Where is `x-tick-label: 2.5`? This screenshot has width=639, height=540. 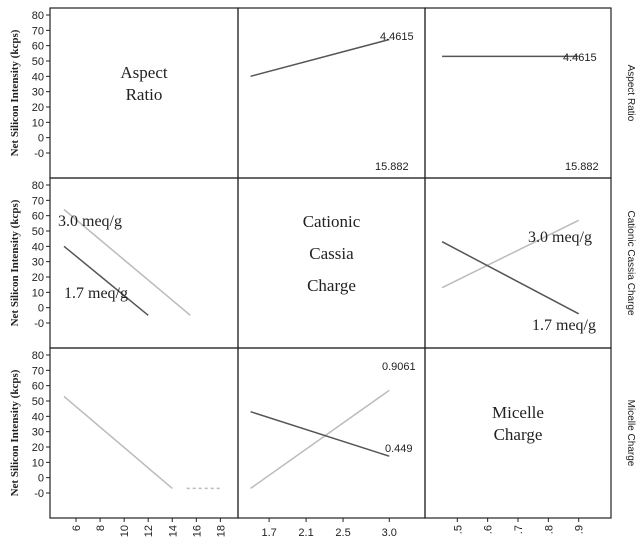 x-tick-label: 2.5 is located at coordinates (342, 533).